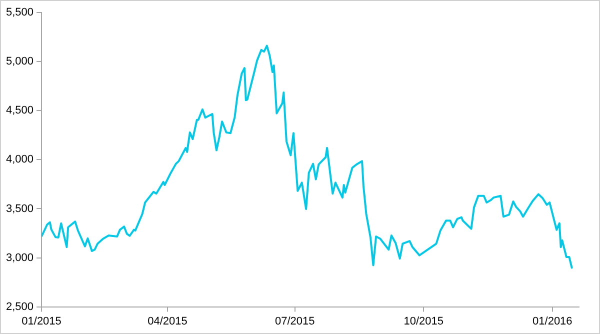 Image resolution: width=600 pixels, height=334 pixels. What do you see at coordinates (20, 62) in the screenshot?
I see `y-tick-label: 5,000` at bounding box center [20, 62].